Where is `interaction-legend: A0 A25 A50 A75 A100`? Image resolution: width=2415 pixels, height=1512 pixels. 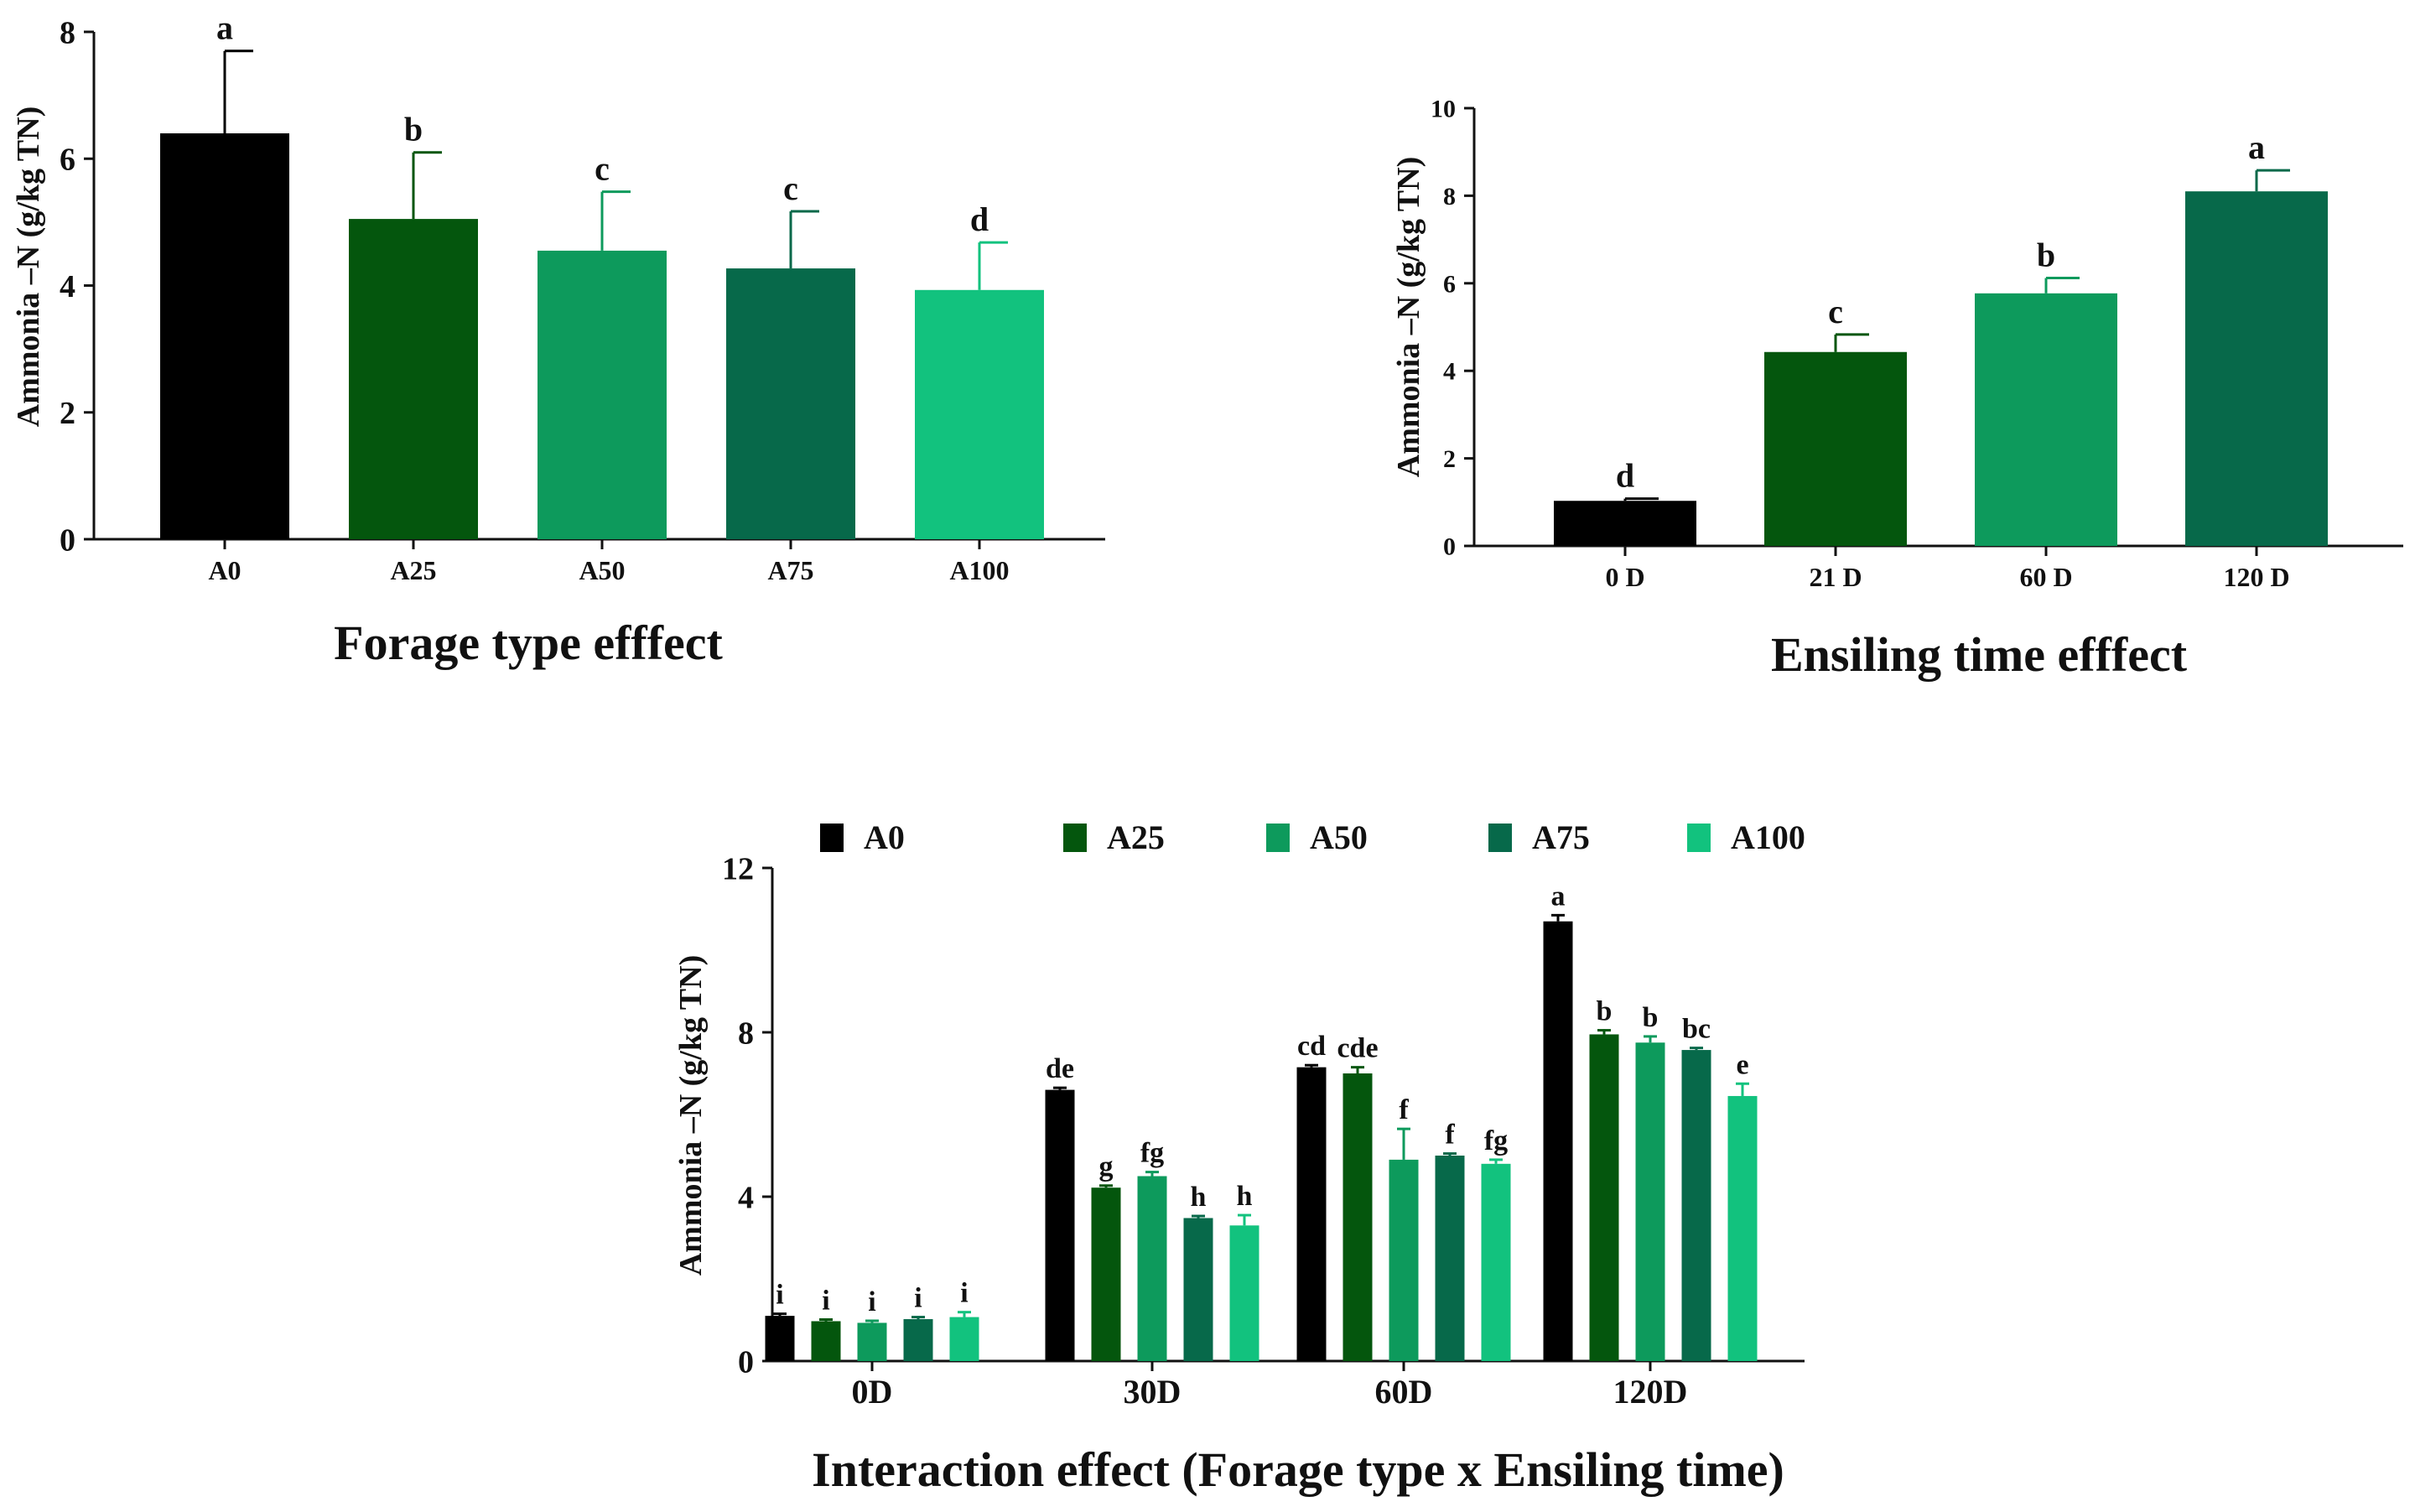 interaction-legend: A0 A25 A50 A75 A100 is located at coordinates (1312, 837).